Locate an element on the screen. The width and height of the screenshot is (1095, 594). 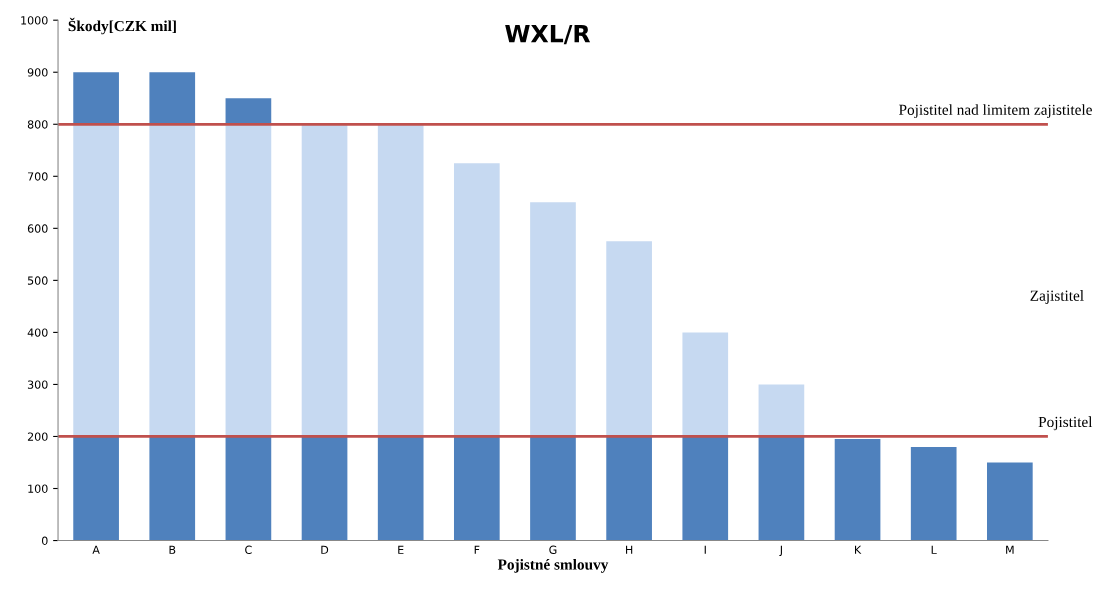
x-tick-label: F is located at coordinates (477, 549).